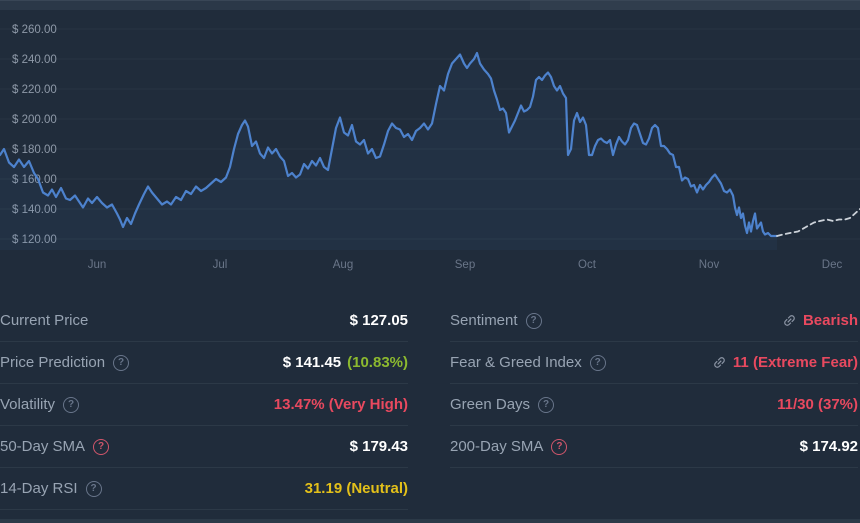 Image resolution: width=860 pixels, height=523 pixels. I want to click on stat-value: 13.47% (Very High), so click(341, 404).